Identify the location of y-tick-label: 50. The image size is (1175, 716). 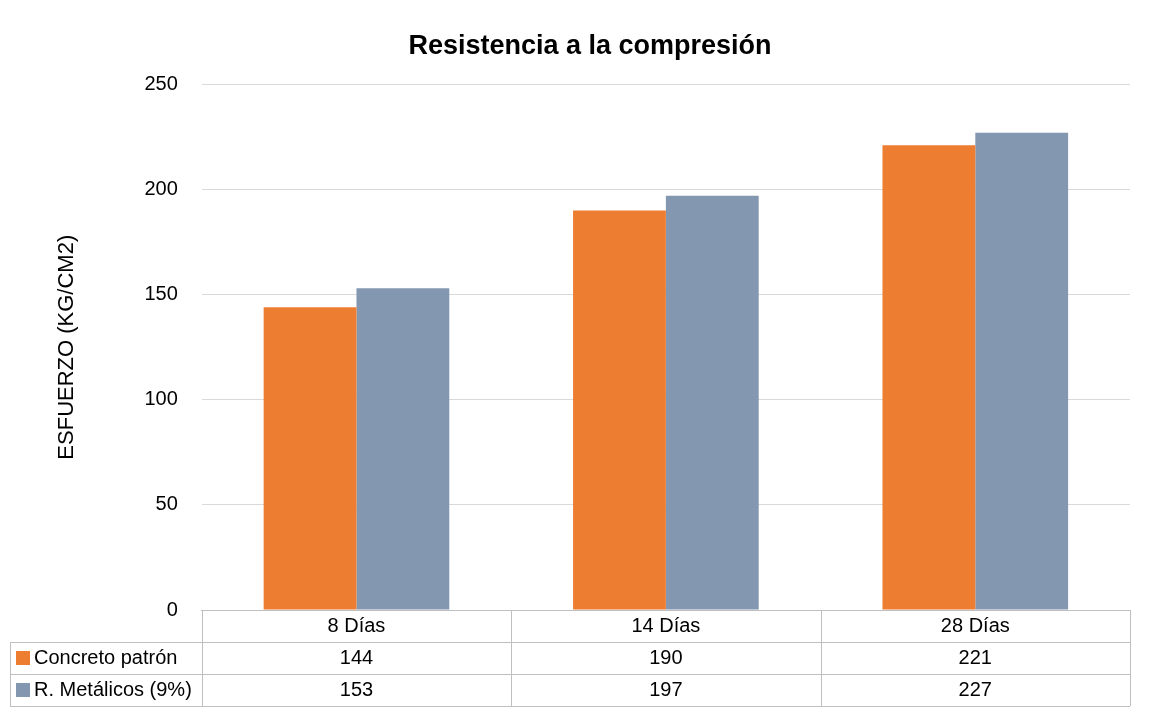
(166, 503).